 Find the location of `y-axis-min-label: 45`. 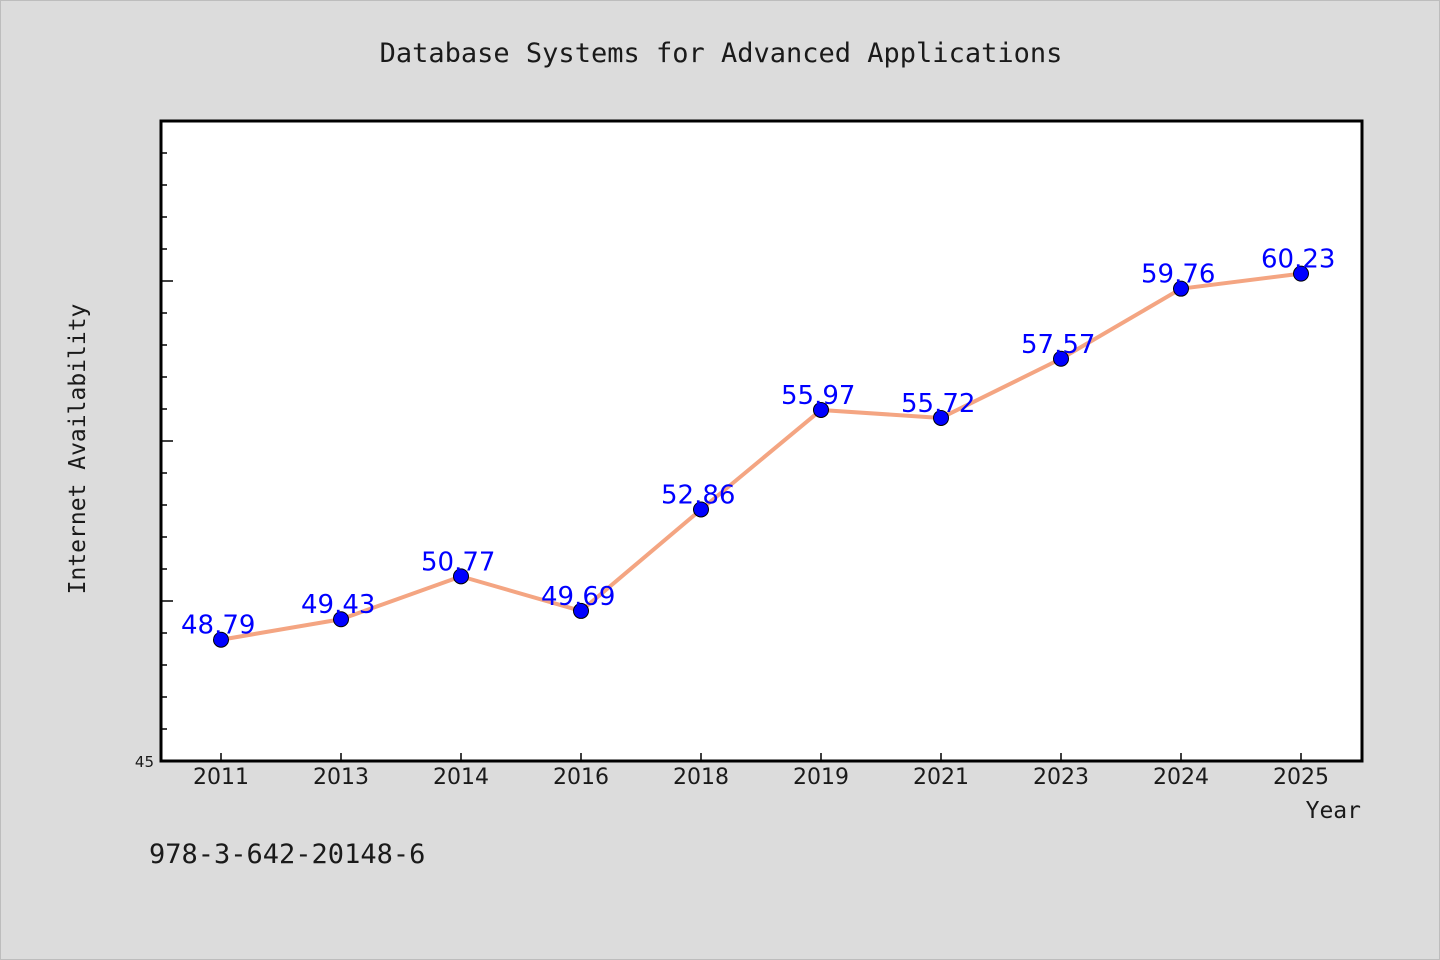

y-axis-min-label: 45 is located at coordinates (144, 762).